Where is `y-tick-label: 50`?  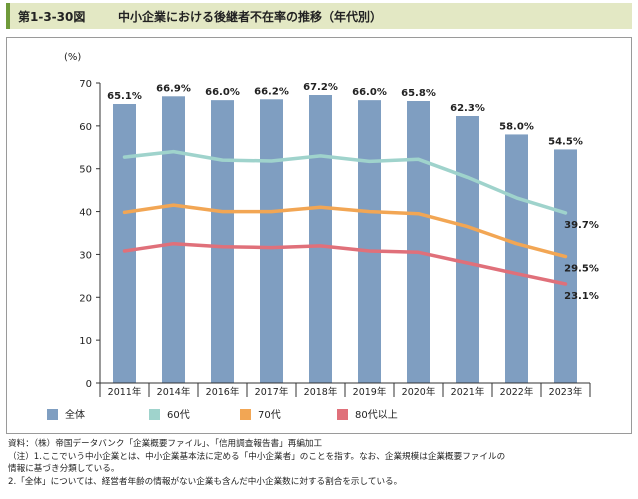 y-tick-label: 50 is located at coordinates (85, 170).